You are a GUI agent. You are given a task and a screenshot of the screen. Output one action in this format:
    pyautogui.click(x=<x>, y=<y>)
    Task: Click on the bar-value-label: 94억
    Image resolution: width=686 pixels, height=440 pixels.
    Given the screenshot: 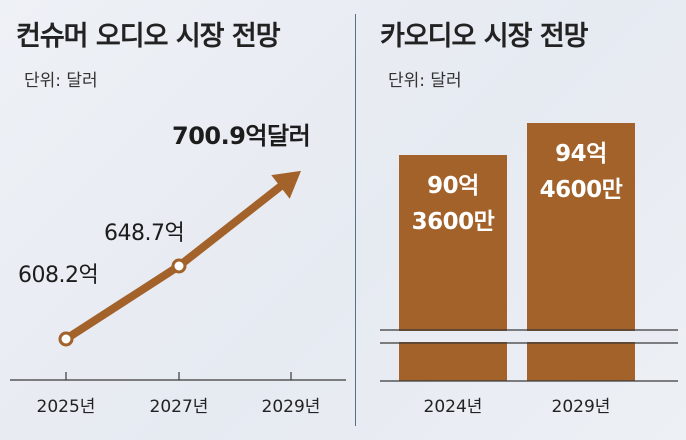 What is the action you would take?
    pyautogui.click(x=581, y=154)
    